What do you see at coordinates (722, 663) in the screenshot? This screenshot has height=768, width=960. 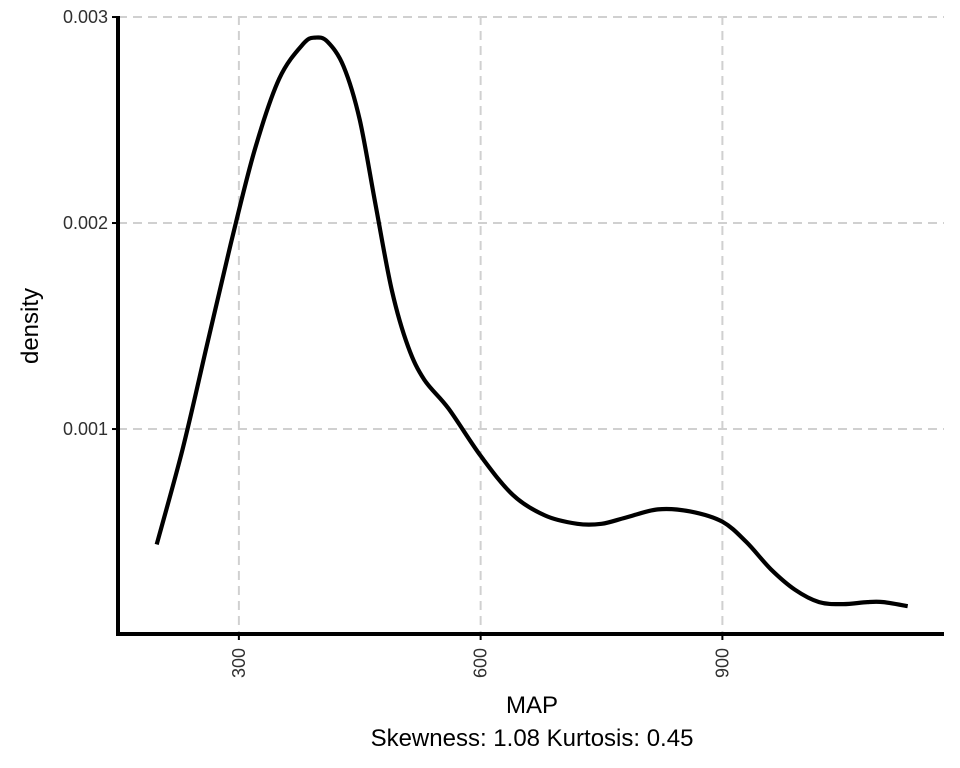 I see `x-tick-label: 900` at bounding box center [722, 663].